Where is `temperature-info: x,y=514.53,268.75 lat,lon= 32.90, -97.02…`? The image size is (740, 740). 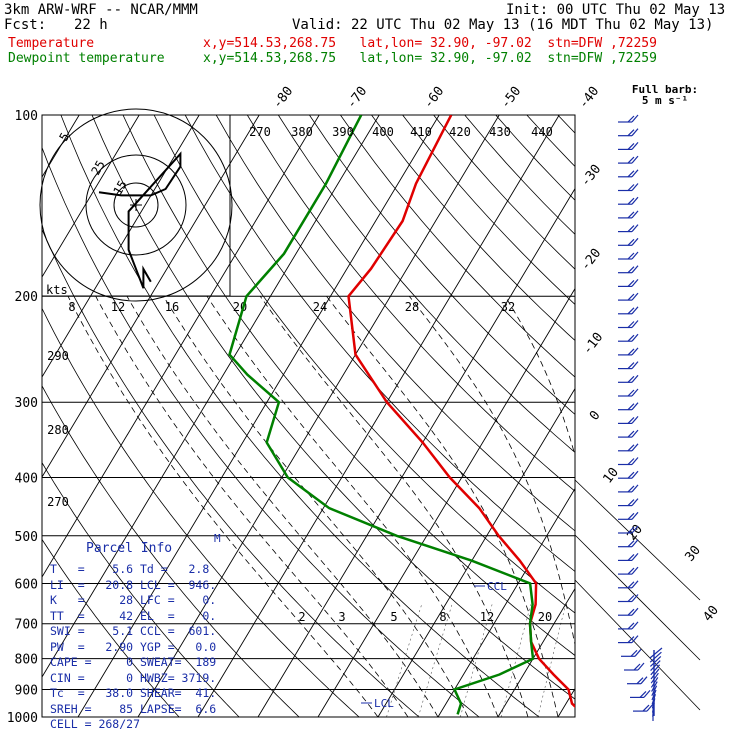 temperature-info: x,y=514.53,268.75 lat,lon= 32.90, -97.02… is located at coordinates (430, 43).